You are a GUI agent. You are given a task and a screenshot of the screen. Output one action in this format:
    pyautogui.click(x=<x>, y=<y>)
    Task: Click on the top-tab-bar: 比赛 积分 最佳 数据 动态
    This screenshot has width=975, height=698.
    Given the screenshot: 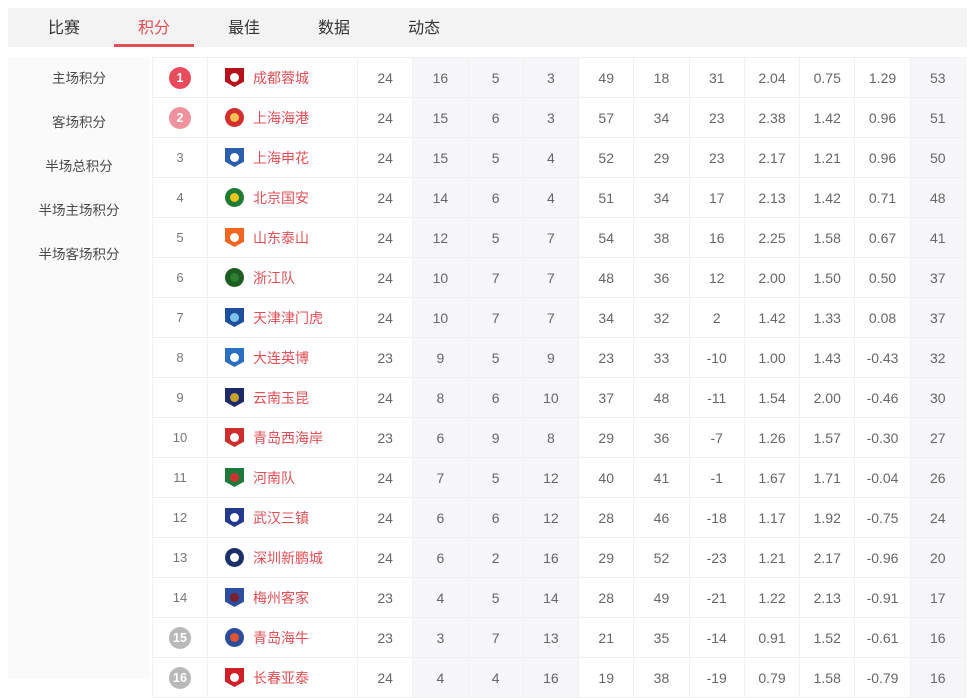 What is the action you would take?
    pyautogui.click(x=487, y=27)
    